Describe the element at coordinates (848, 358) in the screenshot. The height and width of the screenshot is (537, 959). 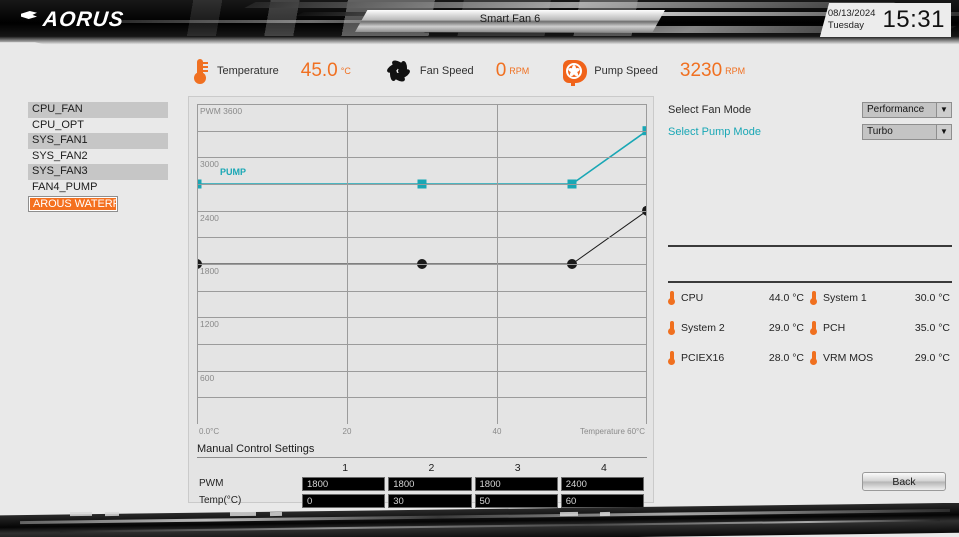
I see `sensor-name: VRM MOS` at that location.